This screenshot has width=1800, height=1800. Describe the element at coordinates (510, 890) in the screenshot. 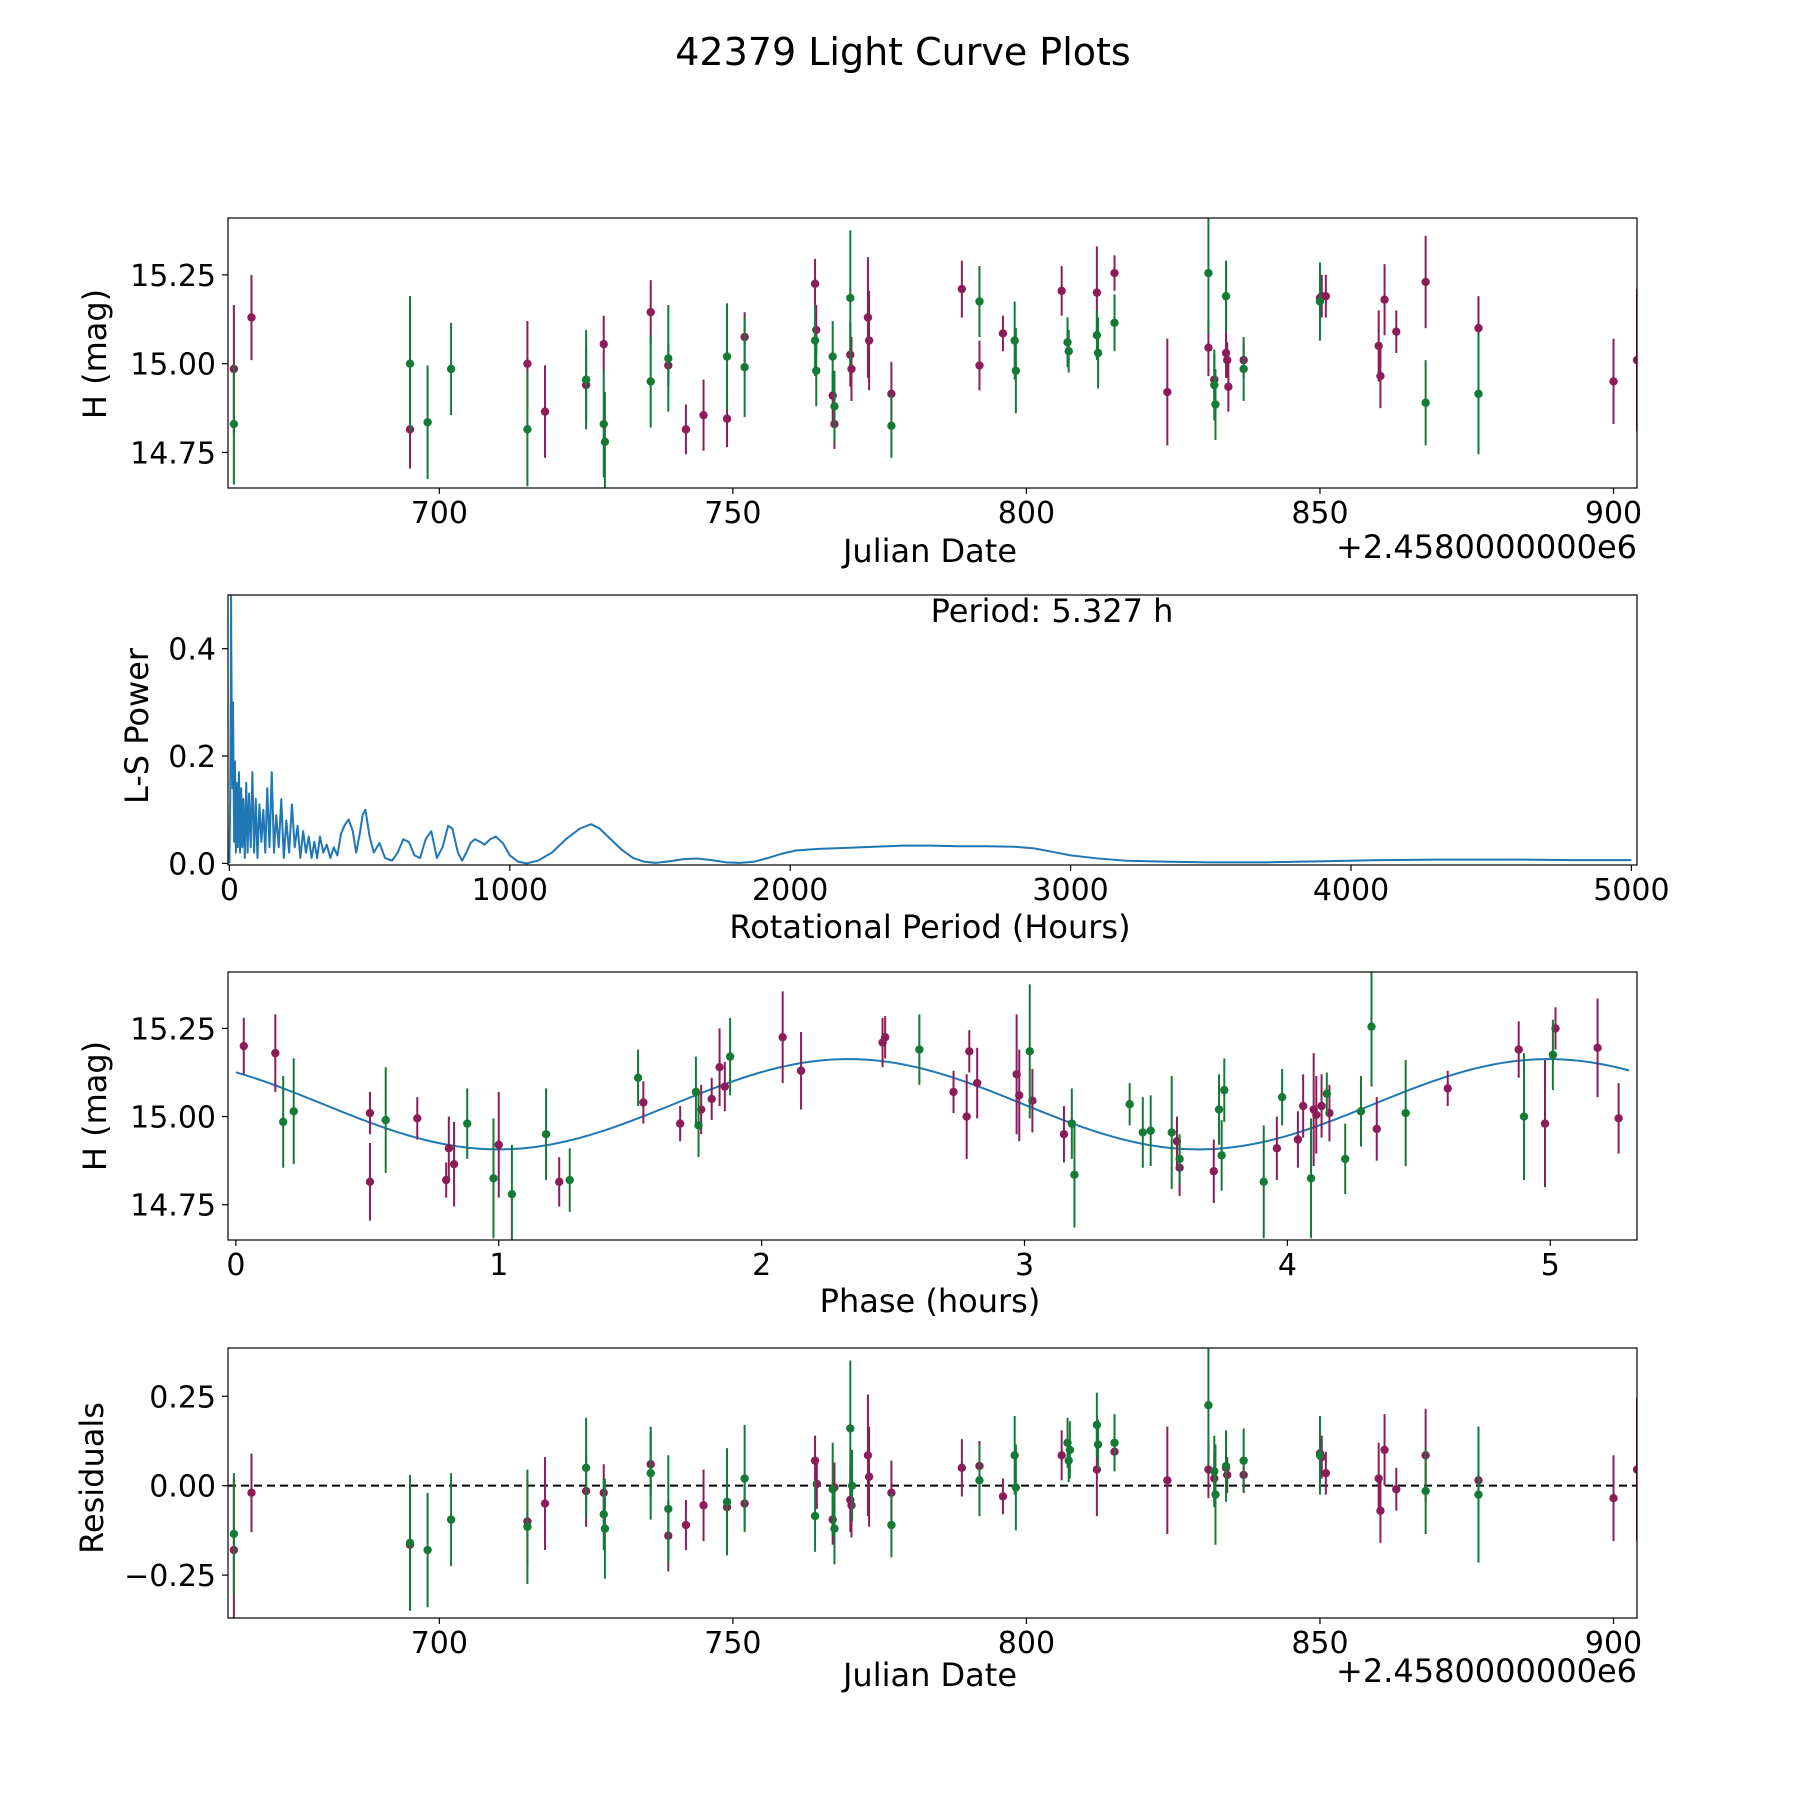

I see `x-tick-label: 1000` at that location.